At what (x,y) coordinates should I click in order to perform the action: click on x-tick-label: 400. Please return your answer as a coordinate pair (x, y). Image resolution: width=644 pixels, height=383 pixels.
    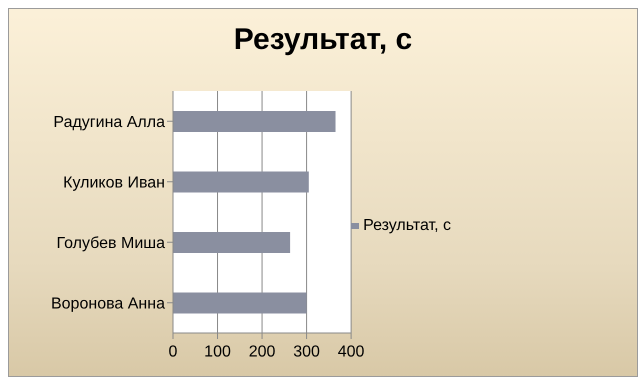
    Looking at the image, I should click on (351, 351).